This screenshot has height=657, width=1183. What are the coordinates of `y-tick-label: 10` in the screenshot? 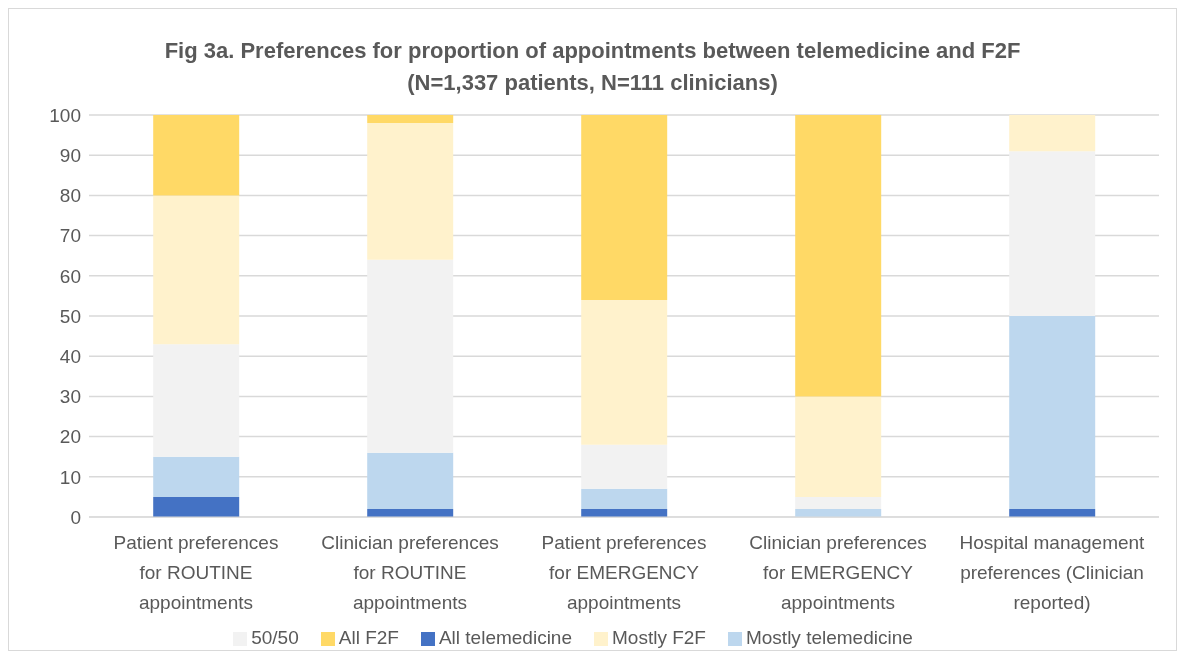 It's located at (70, 477).